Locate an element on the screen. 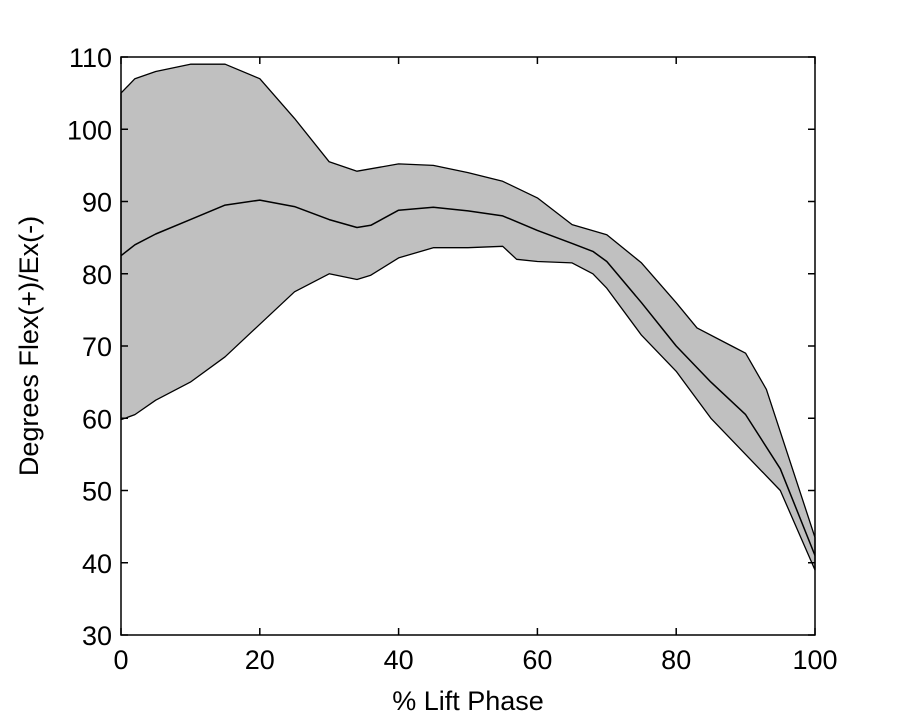 Image resolution: width=900 pixels, height=722 pixels. x-tick-label: 40 is located at coordinates (399, 660).